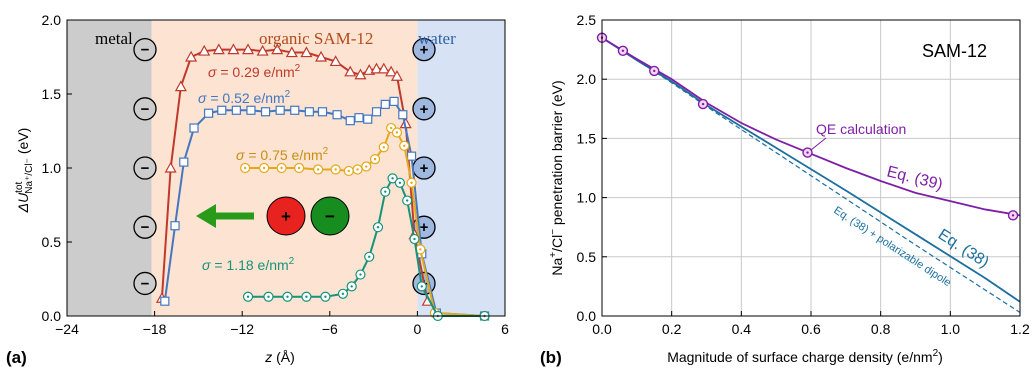  Describe the element at coordinates (286, 216) in the screenshot. I see `cation-sign: +` at that location.